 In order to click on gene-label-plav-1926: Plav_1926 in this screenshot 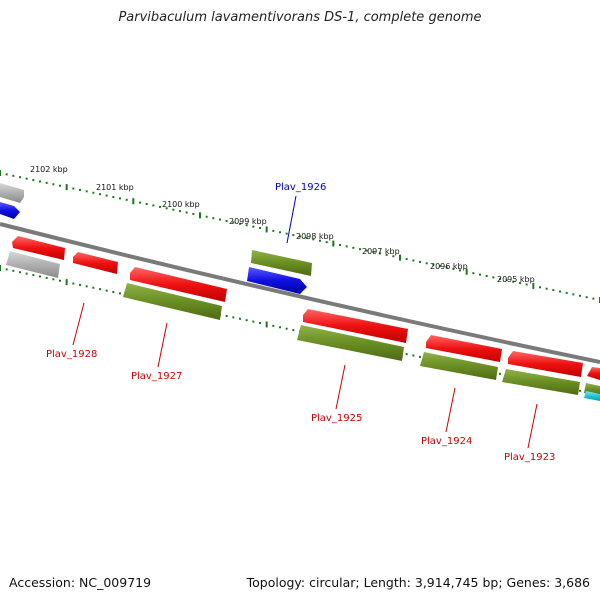, I will do `click(300, 187)`.